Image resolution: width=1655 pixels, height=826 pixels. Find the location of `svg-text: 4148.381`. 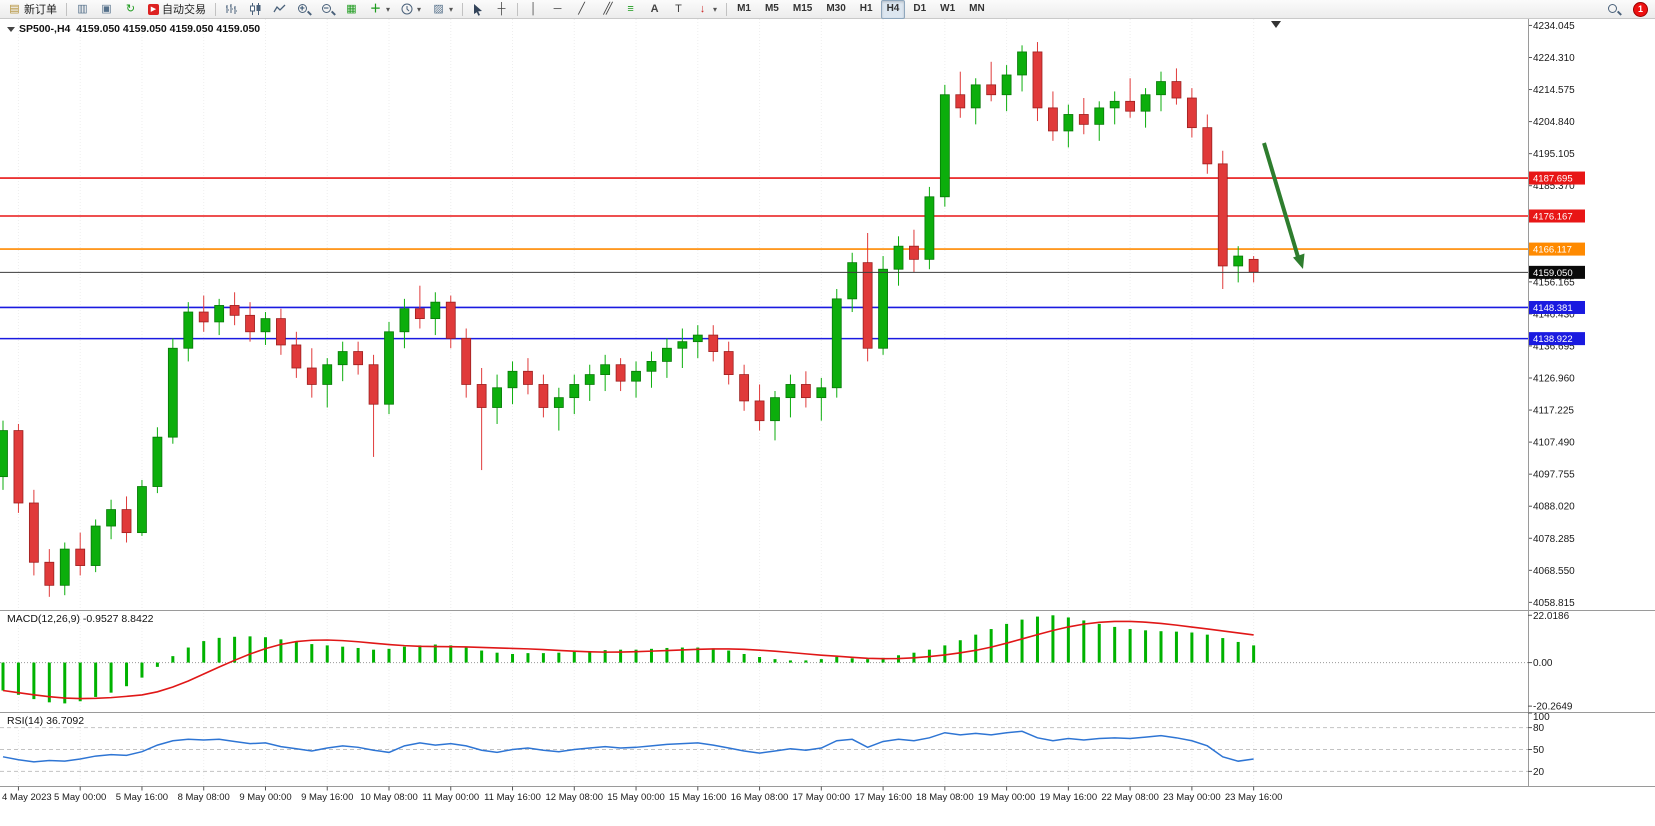

svg-text: 4148.381 is located at coordinates (1553, 308).